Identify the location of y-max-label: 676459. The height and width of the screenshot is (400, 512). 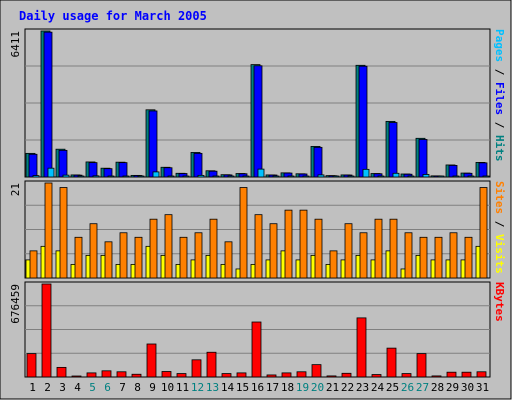
(15, 304).